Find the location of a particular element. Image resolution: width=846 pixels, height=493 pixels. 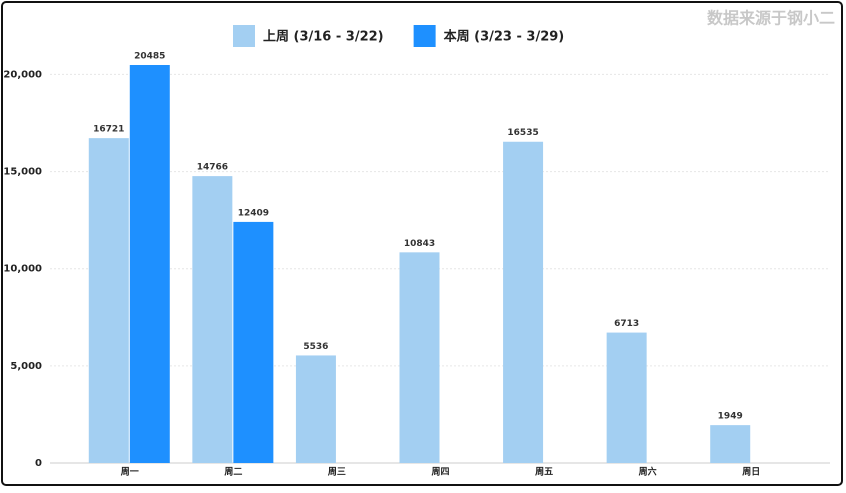

x-tick-label: 周日 is located at coordinates (751, 472).